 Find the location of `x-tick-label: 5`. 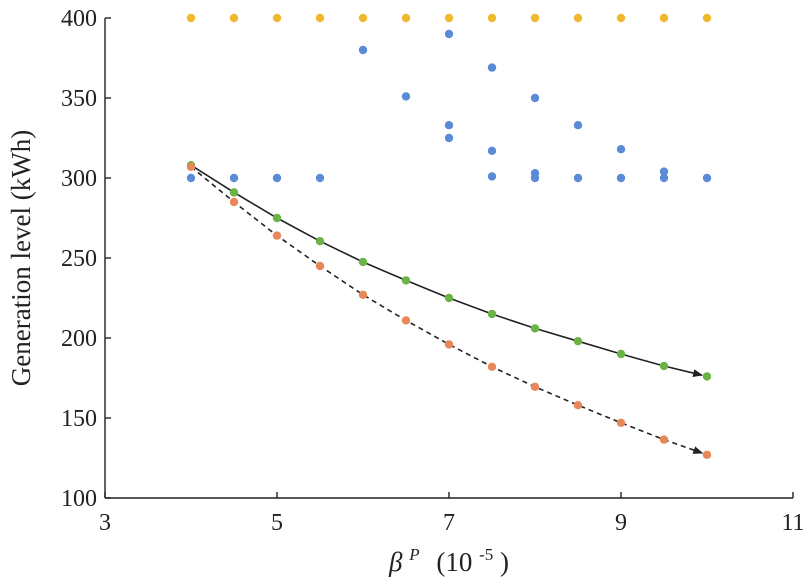

x-tick-label: 5 is located at coordinates (277, 523).